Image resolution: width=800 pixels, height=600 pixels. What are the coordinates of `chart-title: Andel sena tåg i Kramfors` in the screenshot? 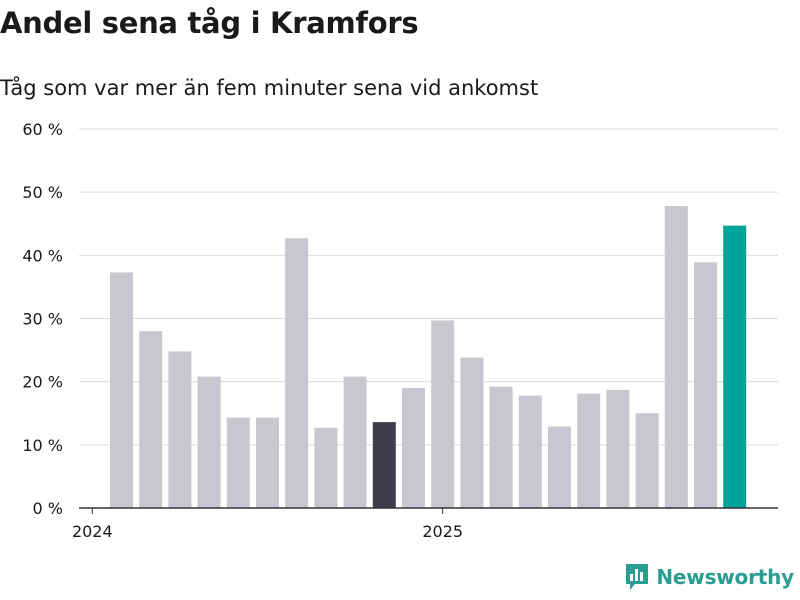 It's located at (209, 23).